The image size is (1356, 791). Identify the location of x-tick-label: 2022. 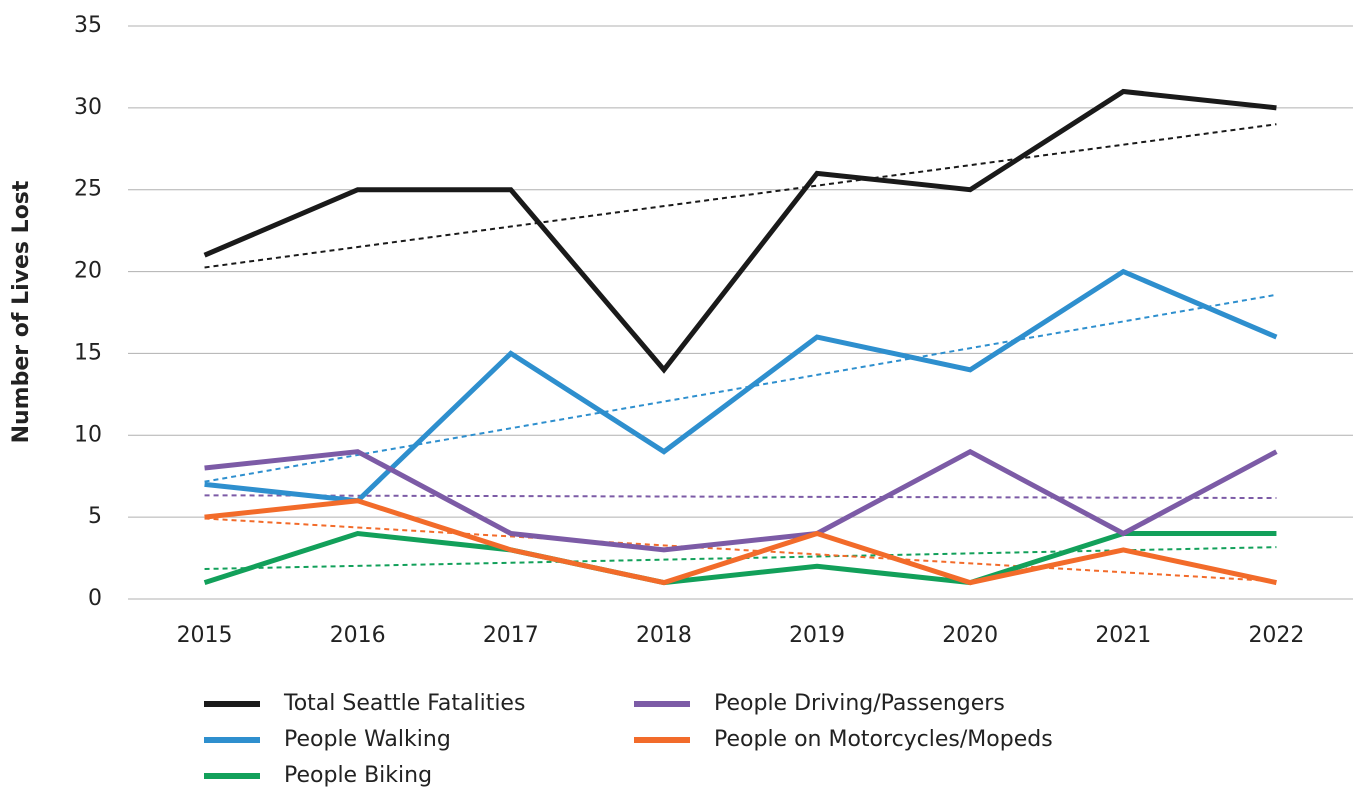
(1276, 635).